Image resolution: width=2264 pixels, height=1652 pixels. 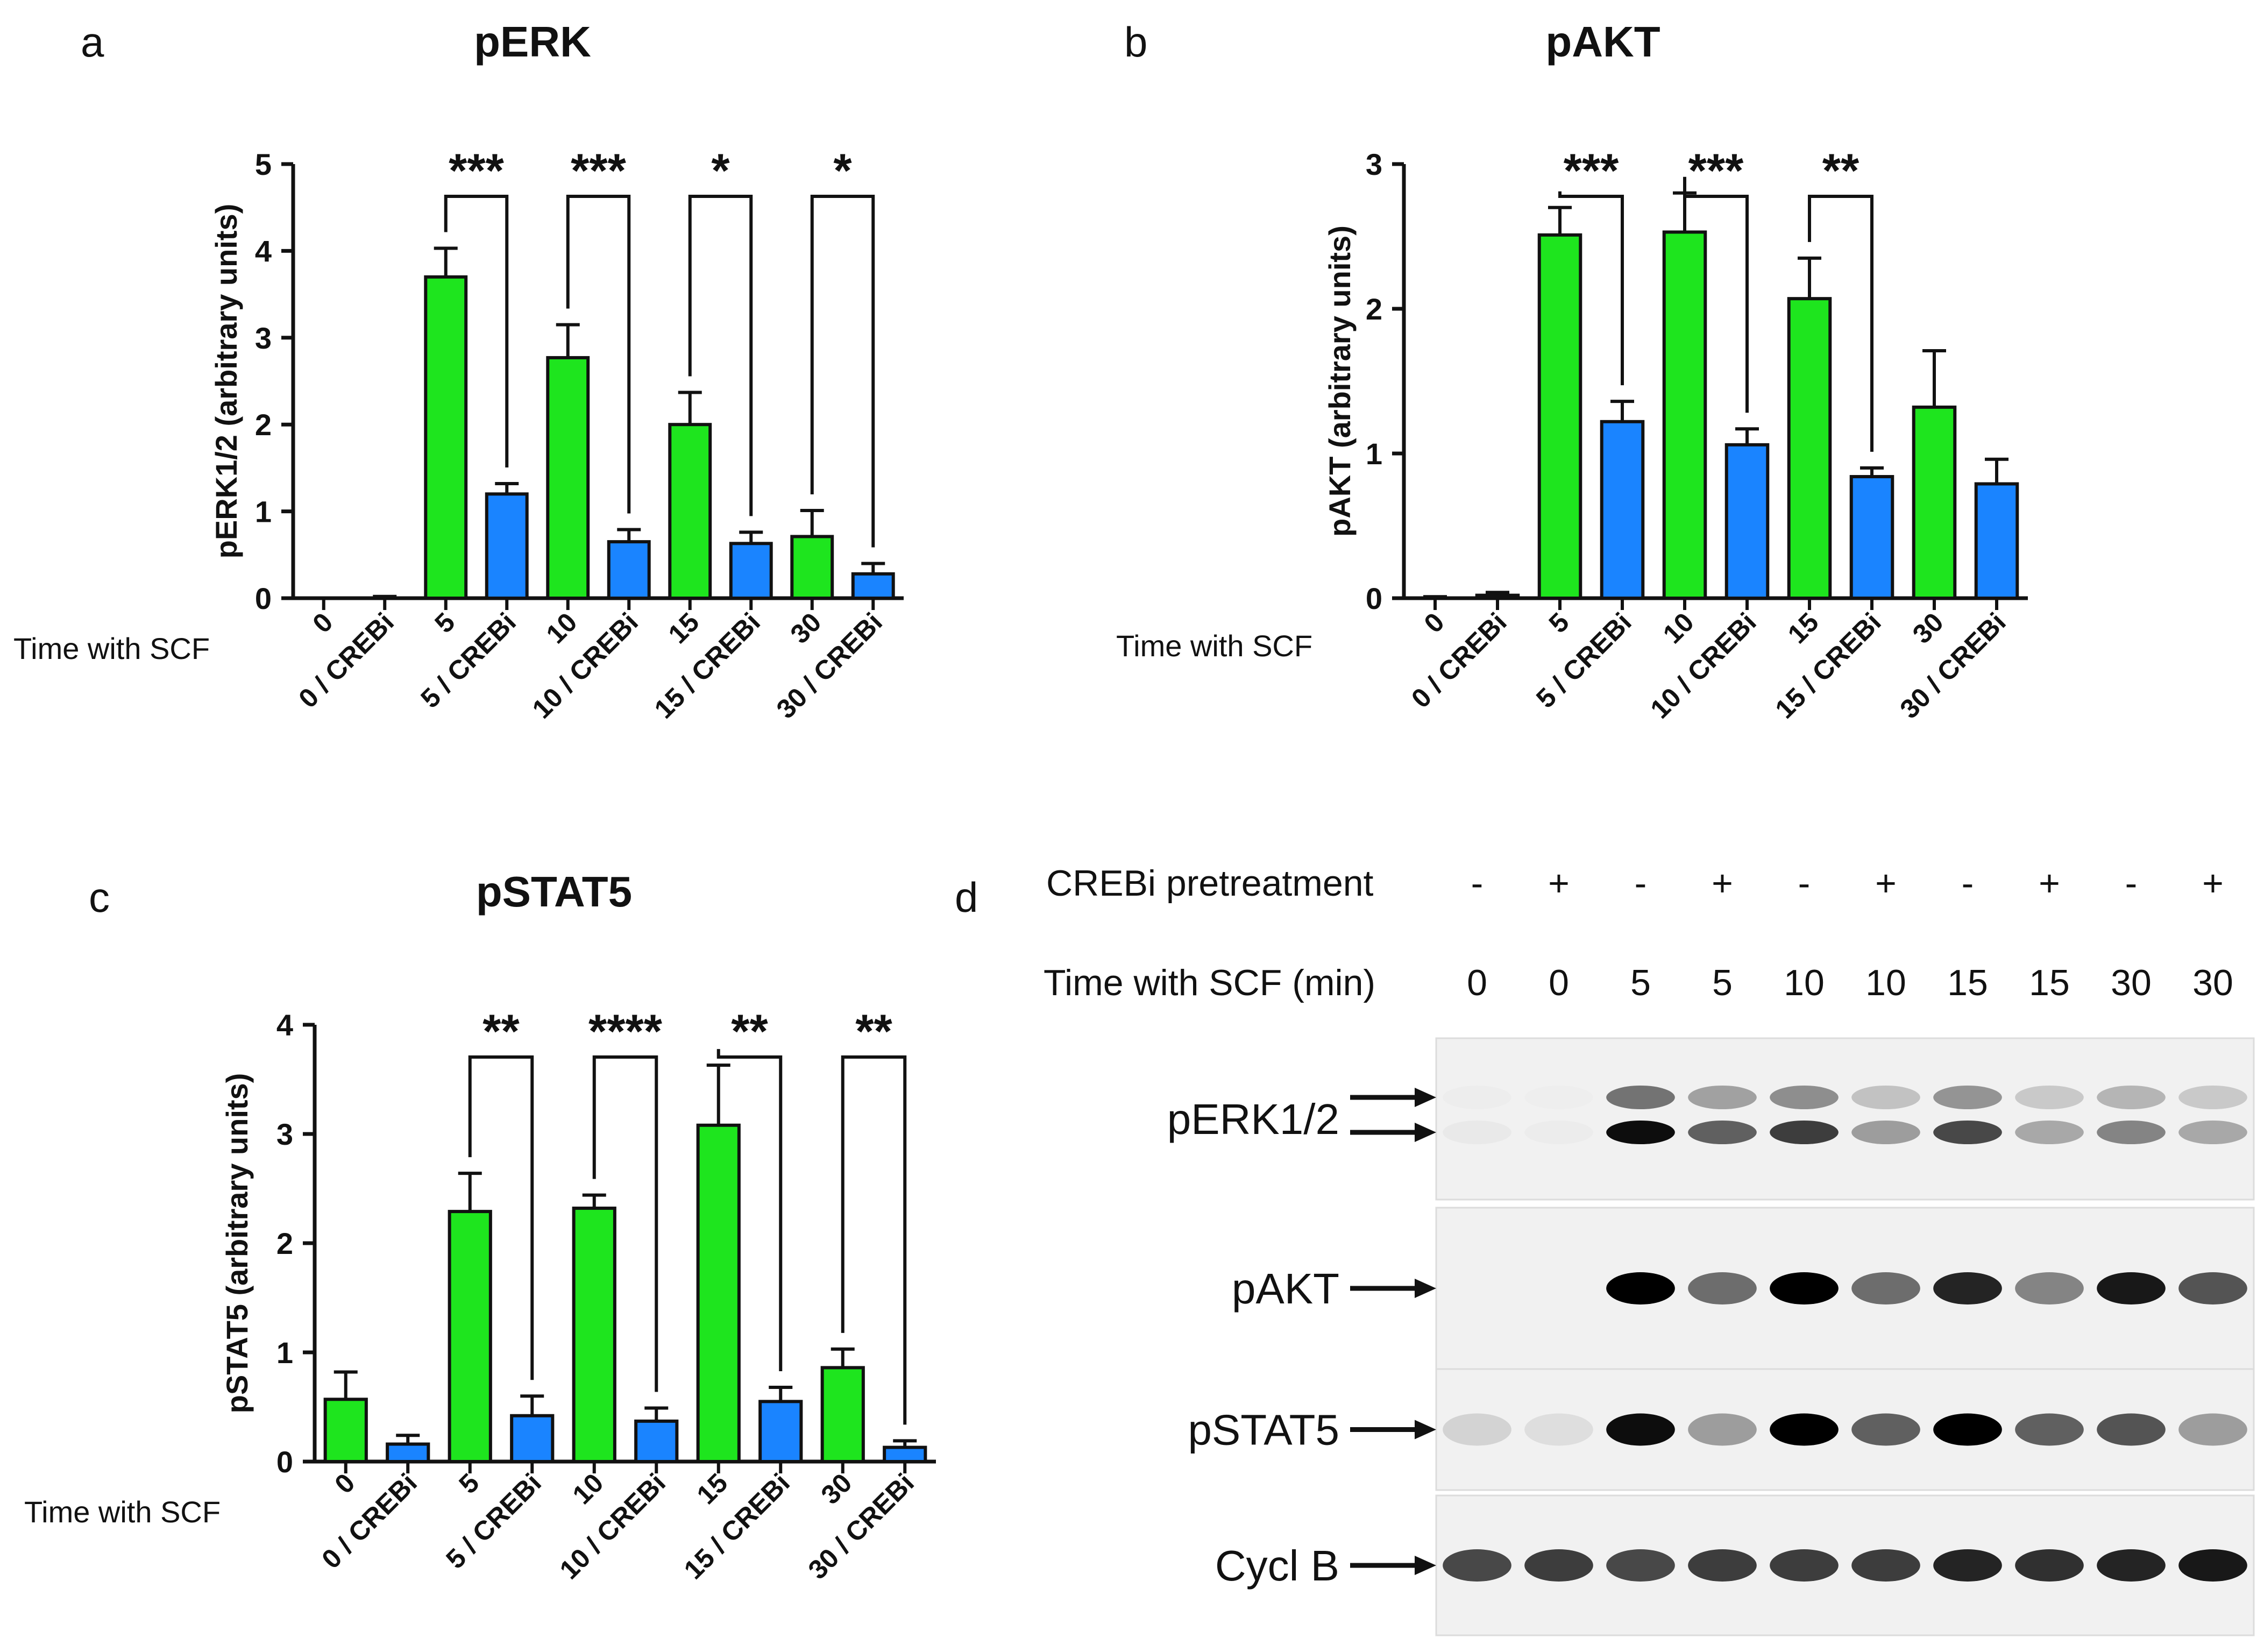 What do you see at coordinates (1559, 623) in the screenshot?
I see `category-label: 5` at bounding box center [1559, 623].